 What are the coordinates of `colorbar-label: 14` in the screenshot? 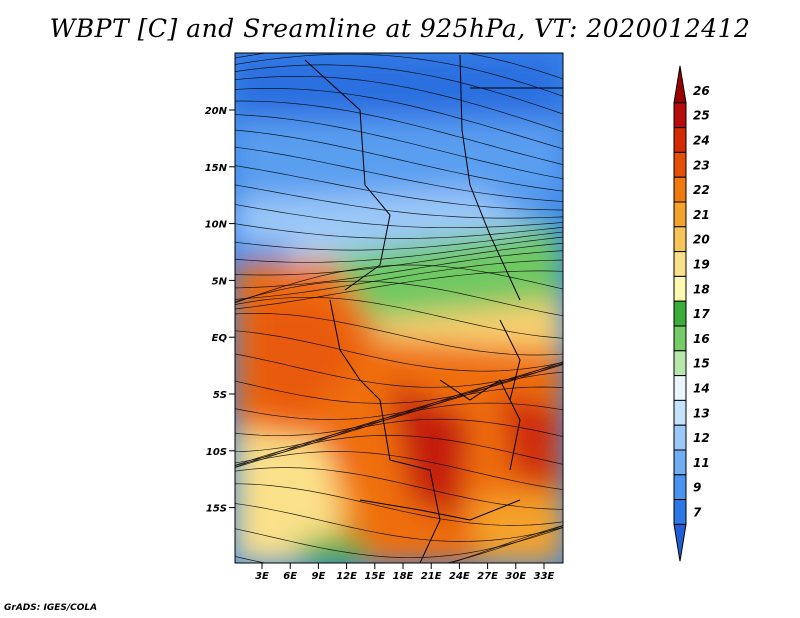 It's located at (701, 389).